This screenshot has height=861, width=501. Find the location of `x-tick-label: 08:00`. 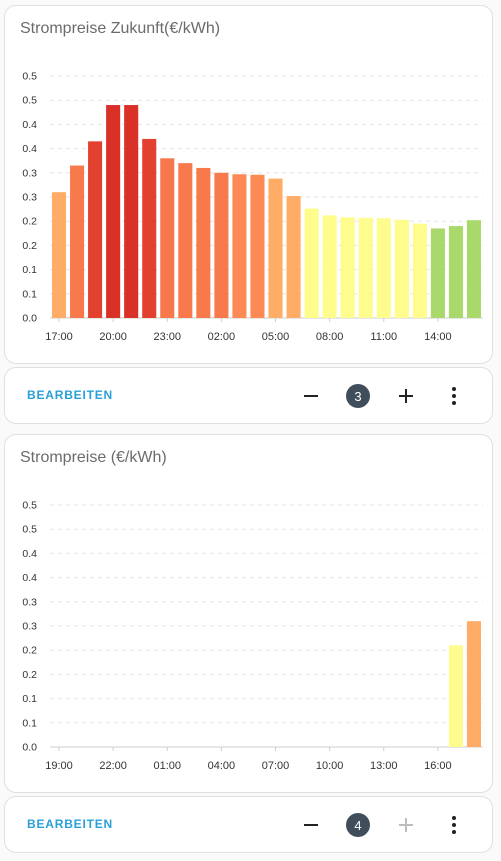

x-tick-label: 08:00 is located at coordinates (330, 337).